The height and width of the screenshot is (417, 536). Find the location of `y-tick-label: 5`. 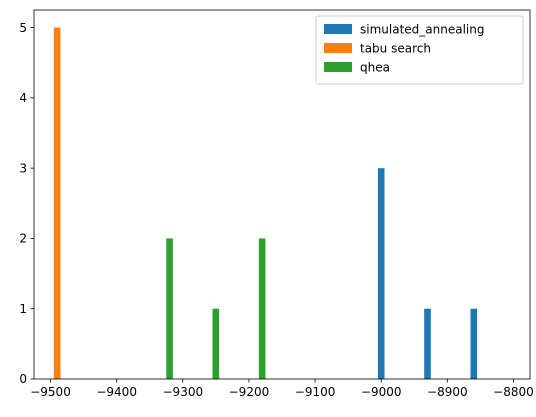

y-tick-label: 5 is located at coordinates (23, 28).